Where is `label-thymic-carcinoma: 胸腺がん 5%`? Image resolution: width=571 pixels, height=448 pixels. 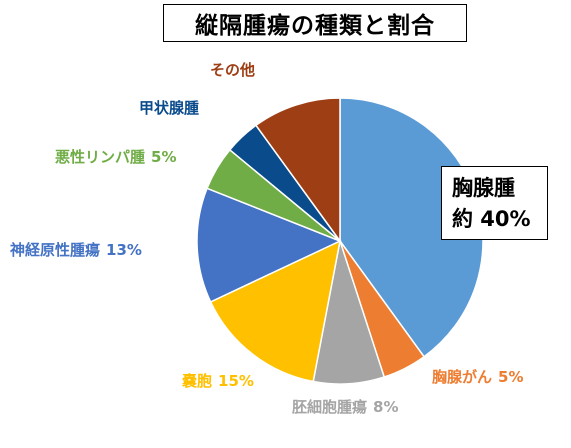
label-thymic-carcinoma: 胸腺がん 5% is located at coordinates (477, 377).